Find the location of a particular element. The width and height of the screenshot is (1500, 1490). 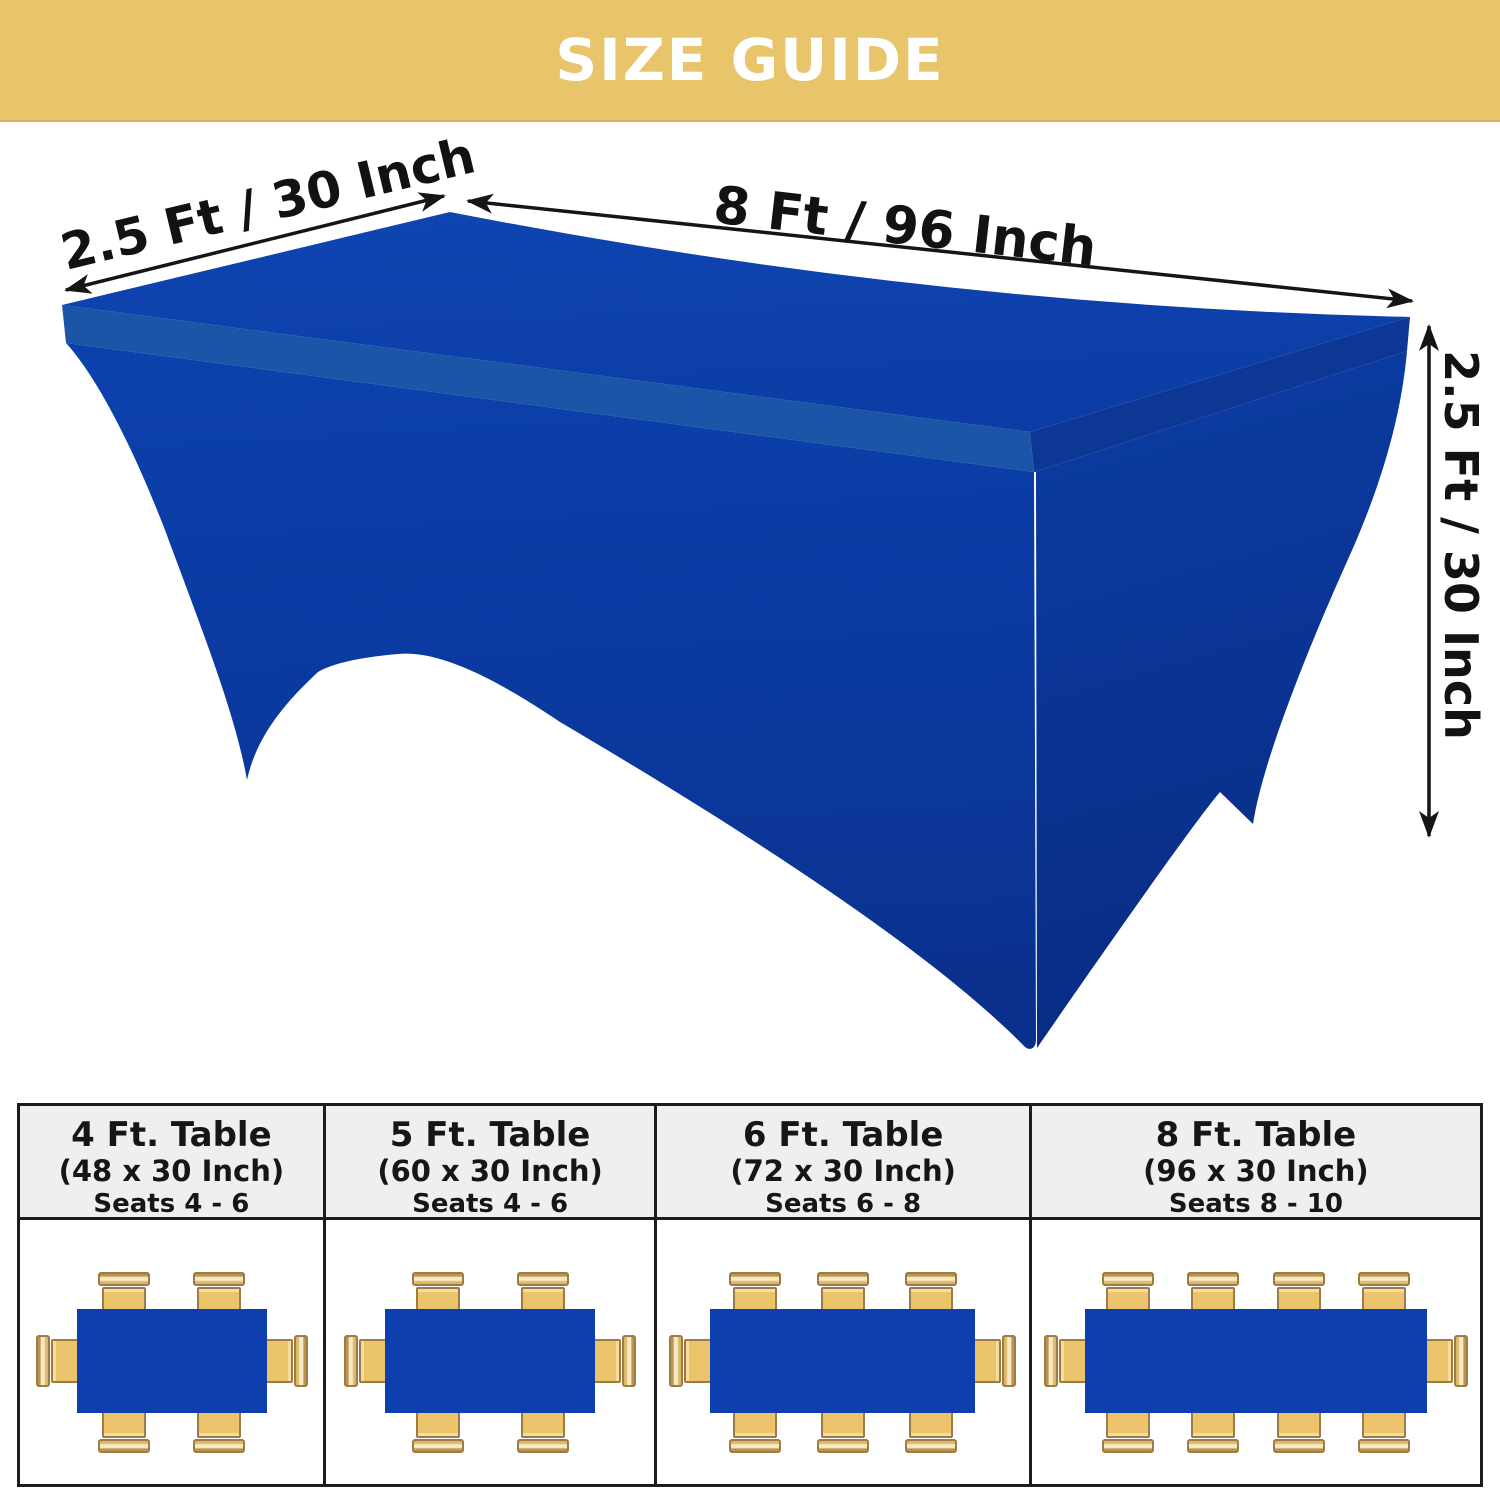

column-header: 4 Ft. Table (48 x 30 Inch) Seats 4 - 6 is located at coordinates (171, 1163).